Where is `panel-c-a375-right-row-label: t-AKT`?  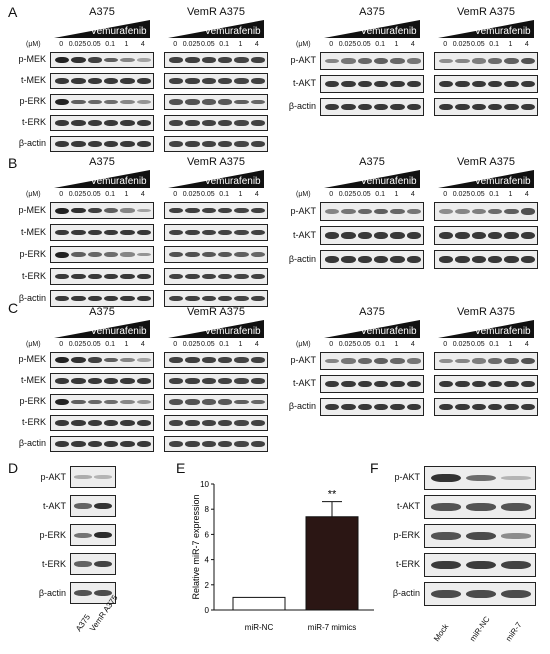
panel-c-a375-right-row-label: t-AKT is located at coordinates (304, 383).